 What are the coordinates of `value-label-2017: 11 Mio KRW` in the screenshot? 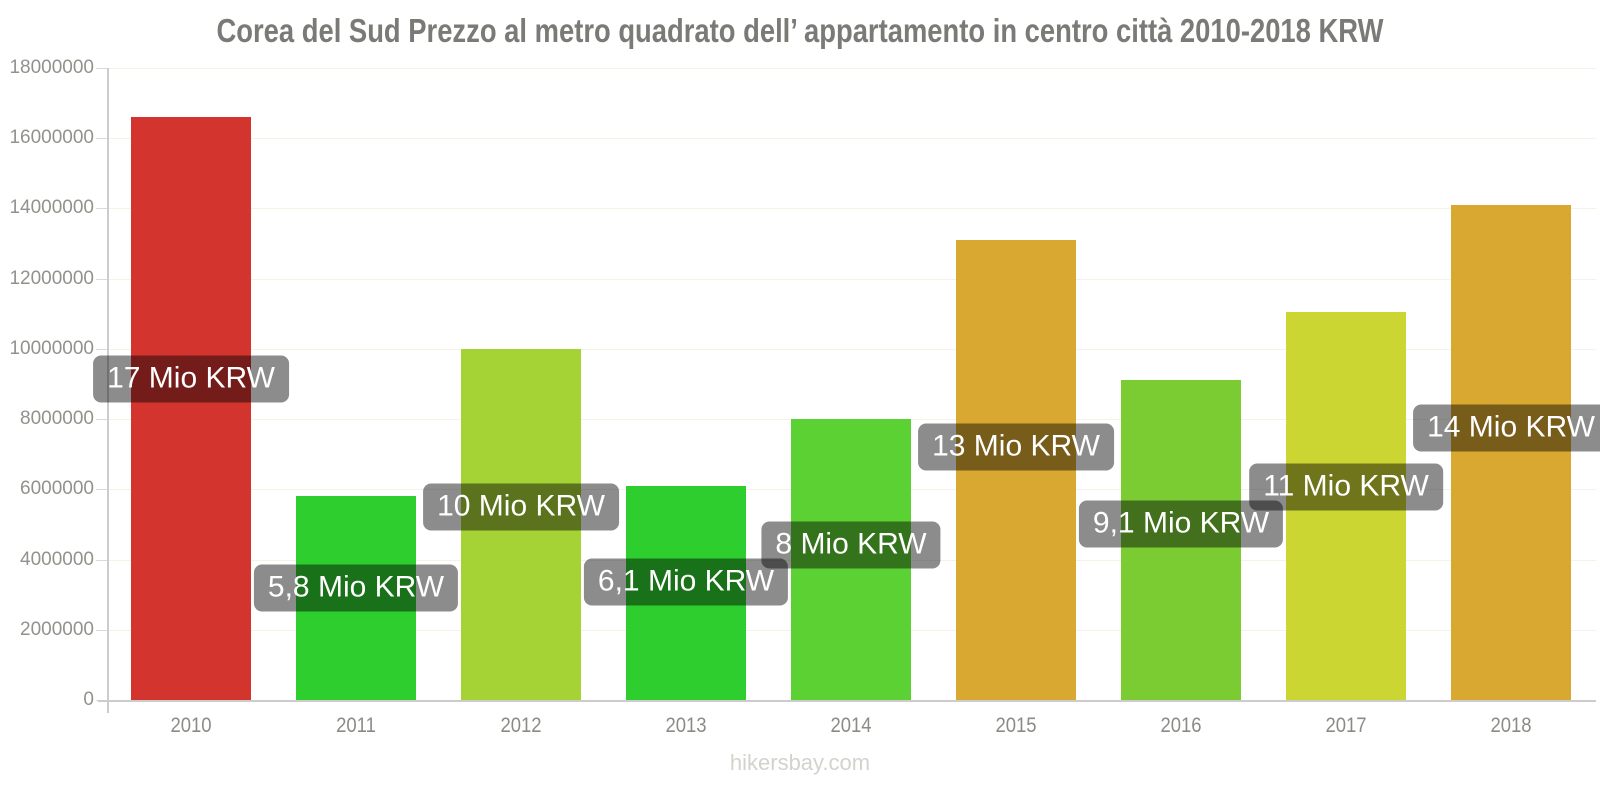 It's located at (1346, 487).